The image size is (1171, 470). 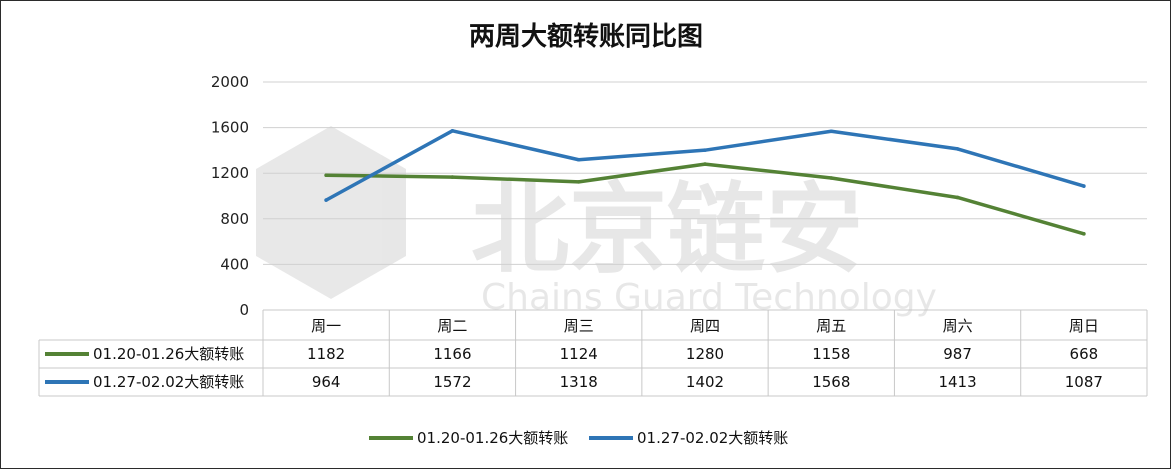 I want to click on chart-title: 两周大额转账同比图, so click(x=586, y=37).